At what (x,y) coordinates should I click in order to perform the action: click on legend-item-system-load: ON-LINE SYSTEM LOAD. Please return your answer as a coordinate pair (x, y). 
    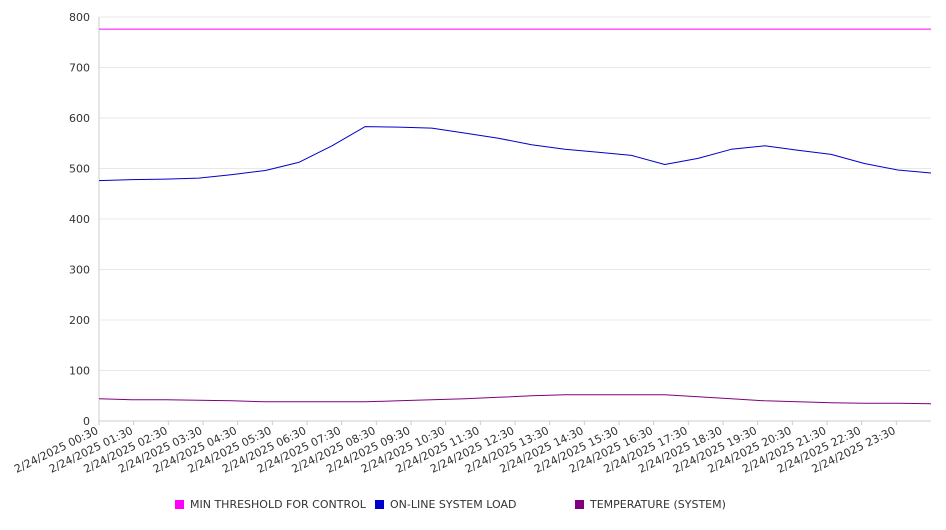
    Looking at the image, I should click on (445, 504).